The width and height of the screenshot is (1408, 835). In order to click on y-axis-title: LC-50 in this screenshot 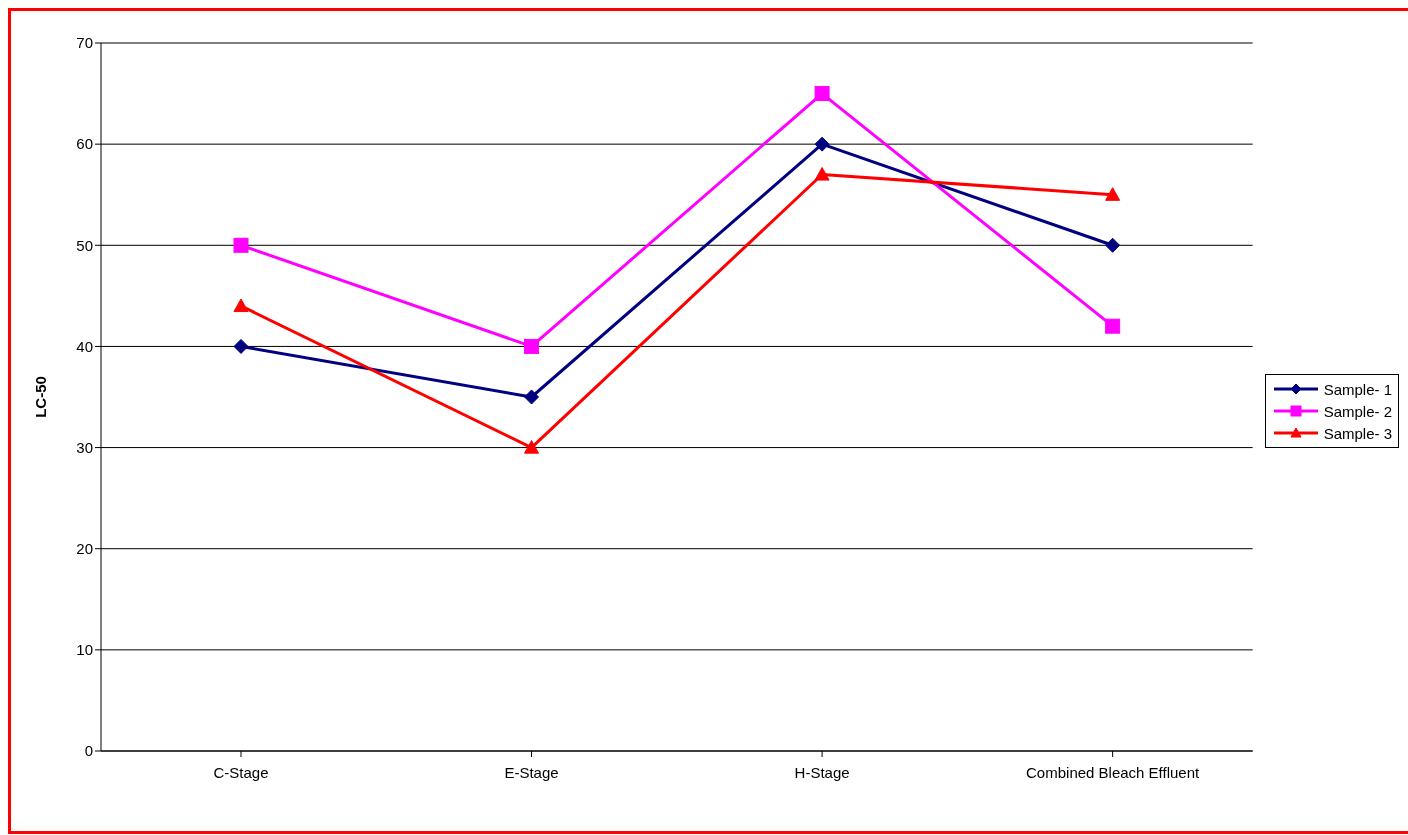, I will do `click(41, 397)`.